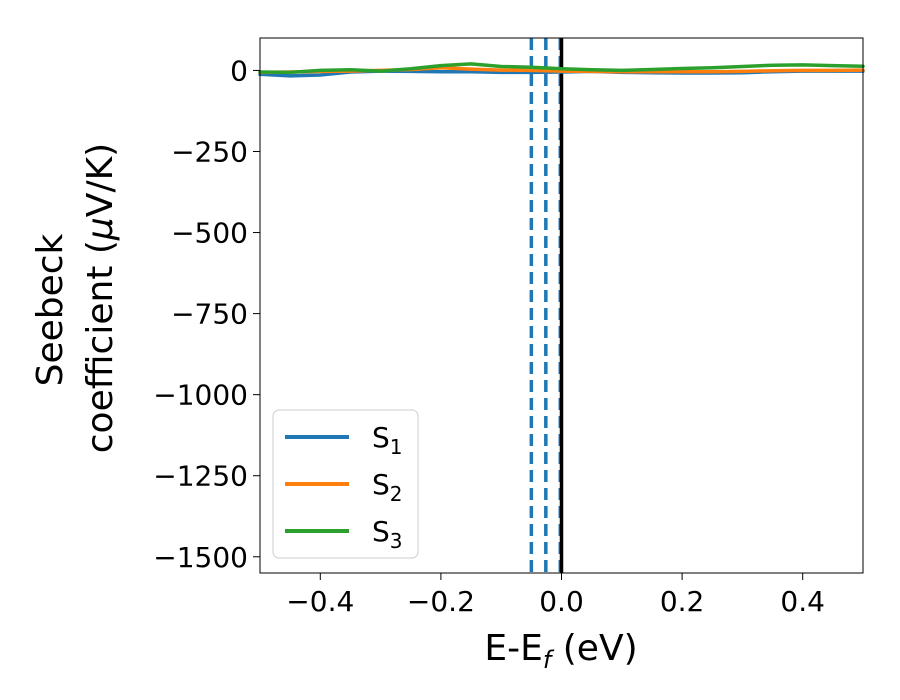 The width and height of the screenshot is (900, 700). What do you see at coordinates (387, 487) in the screenshot?
I see `legend-label-S2: S2` at bounding box center [387, 487].